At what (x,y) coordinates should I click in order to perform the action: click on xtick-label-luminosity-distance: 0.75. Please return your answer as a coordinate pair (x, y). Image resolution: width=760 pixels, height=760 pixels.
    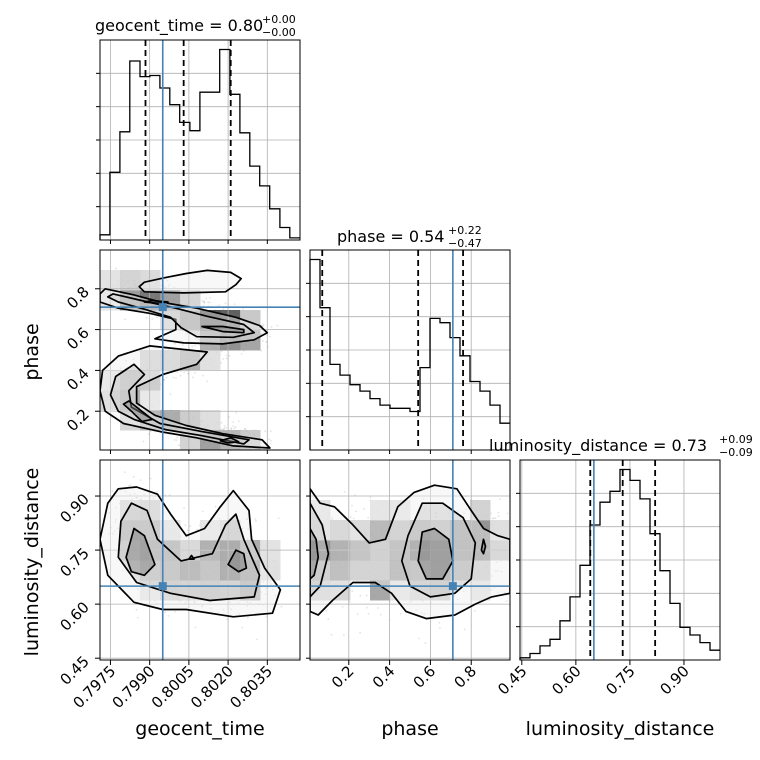
    Looking at the image, I should click on (620, 680).